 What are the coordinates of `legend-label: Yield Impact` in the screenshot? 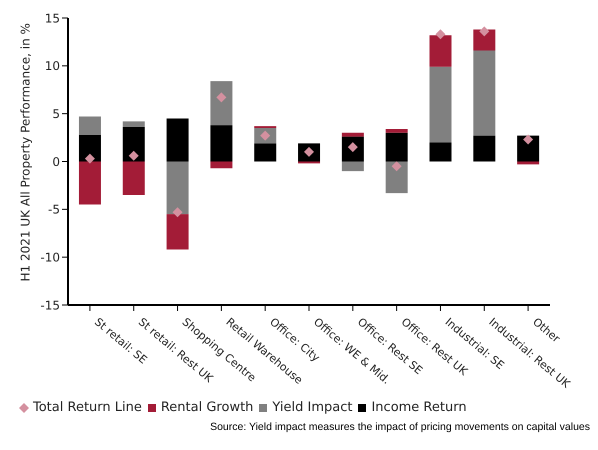 It's located at (312, 407).